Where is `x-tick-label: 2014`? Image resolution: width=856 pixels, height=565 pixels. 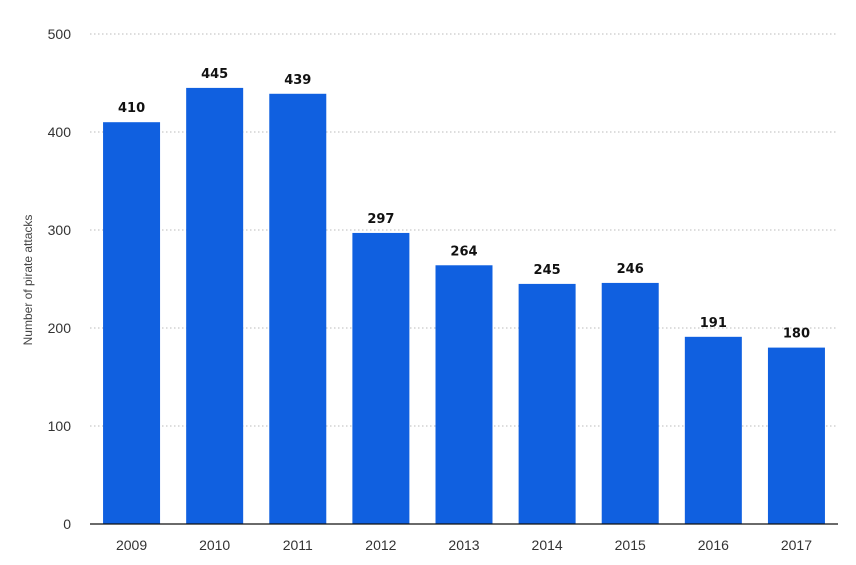
x-tick-label: 2014 is located at coordinates (547, 545).